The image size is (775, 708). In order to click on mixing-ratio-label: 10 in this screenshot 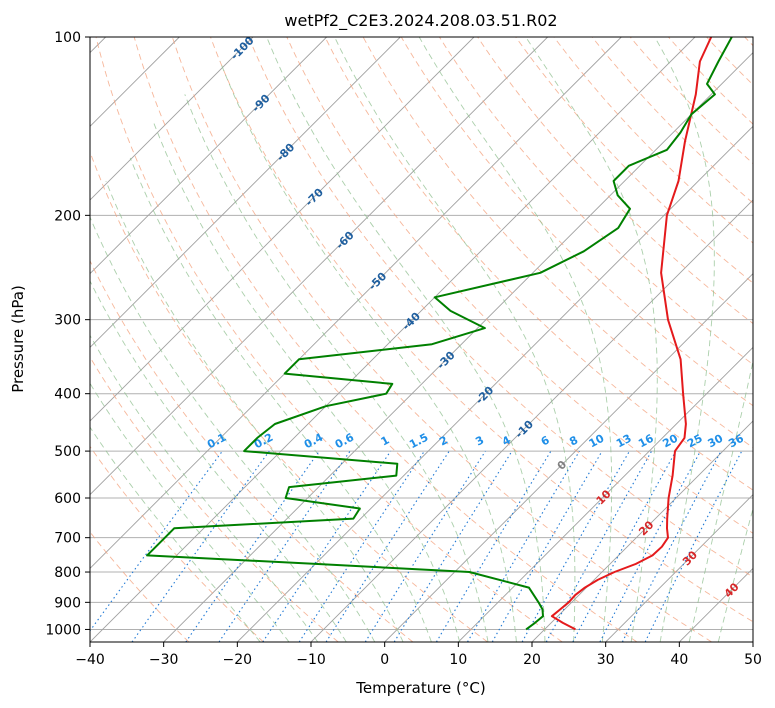, I will do `click(597, 441)`.